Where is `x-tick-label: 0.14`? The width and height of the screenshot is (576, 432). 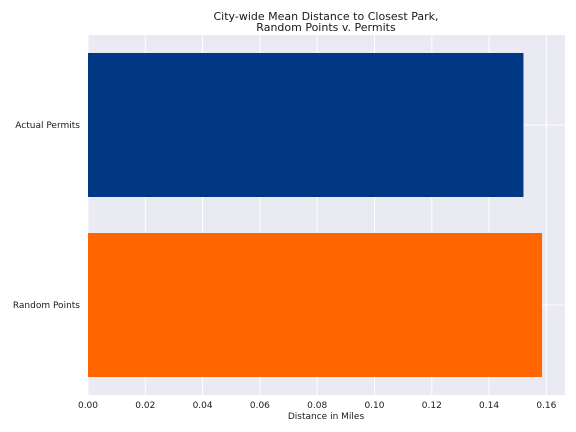
x-tick-label: 0.14 is located at coordinates (489, 406).